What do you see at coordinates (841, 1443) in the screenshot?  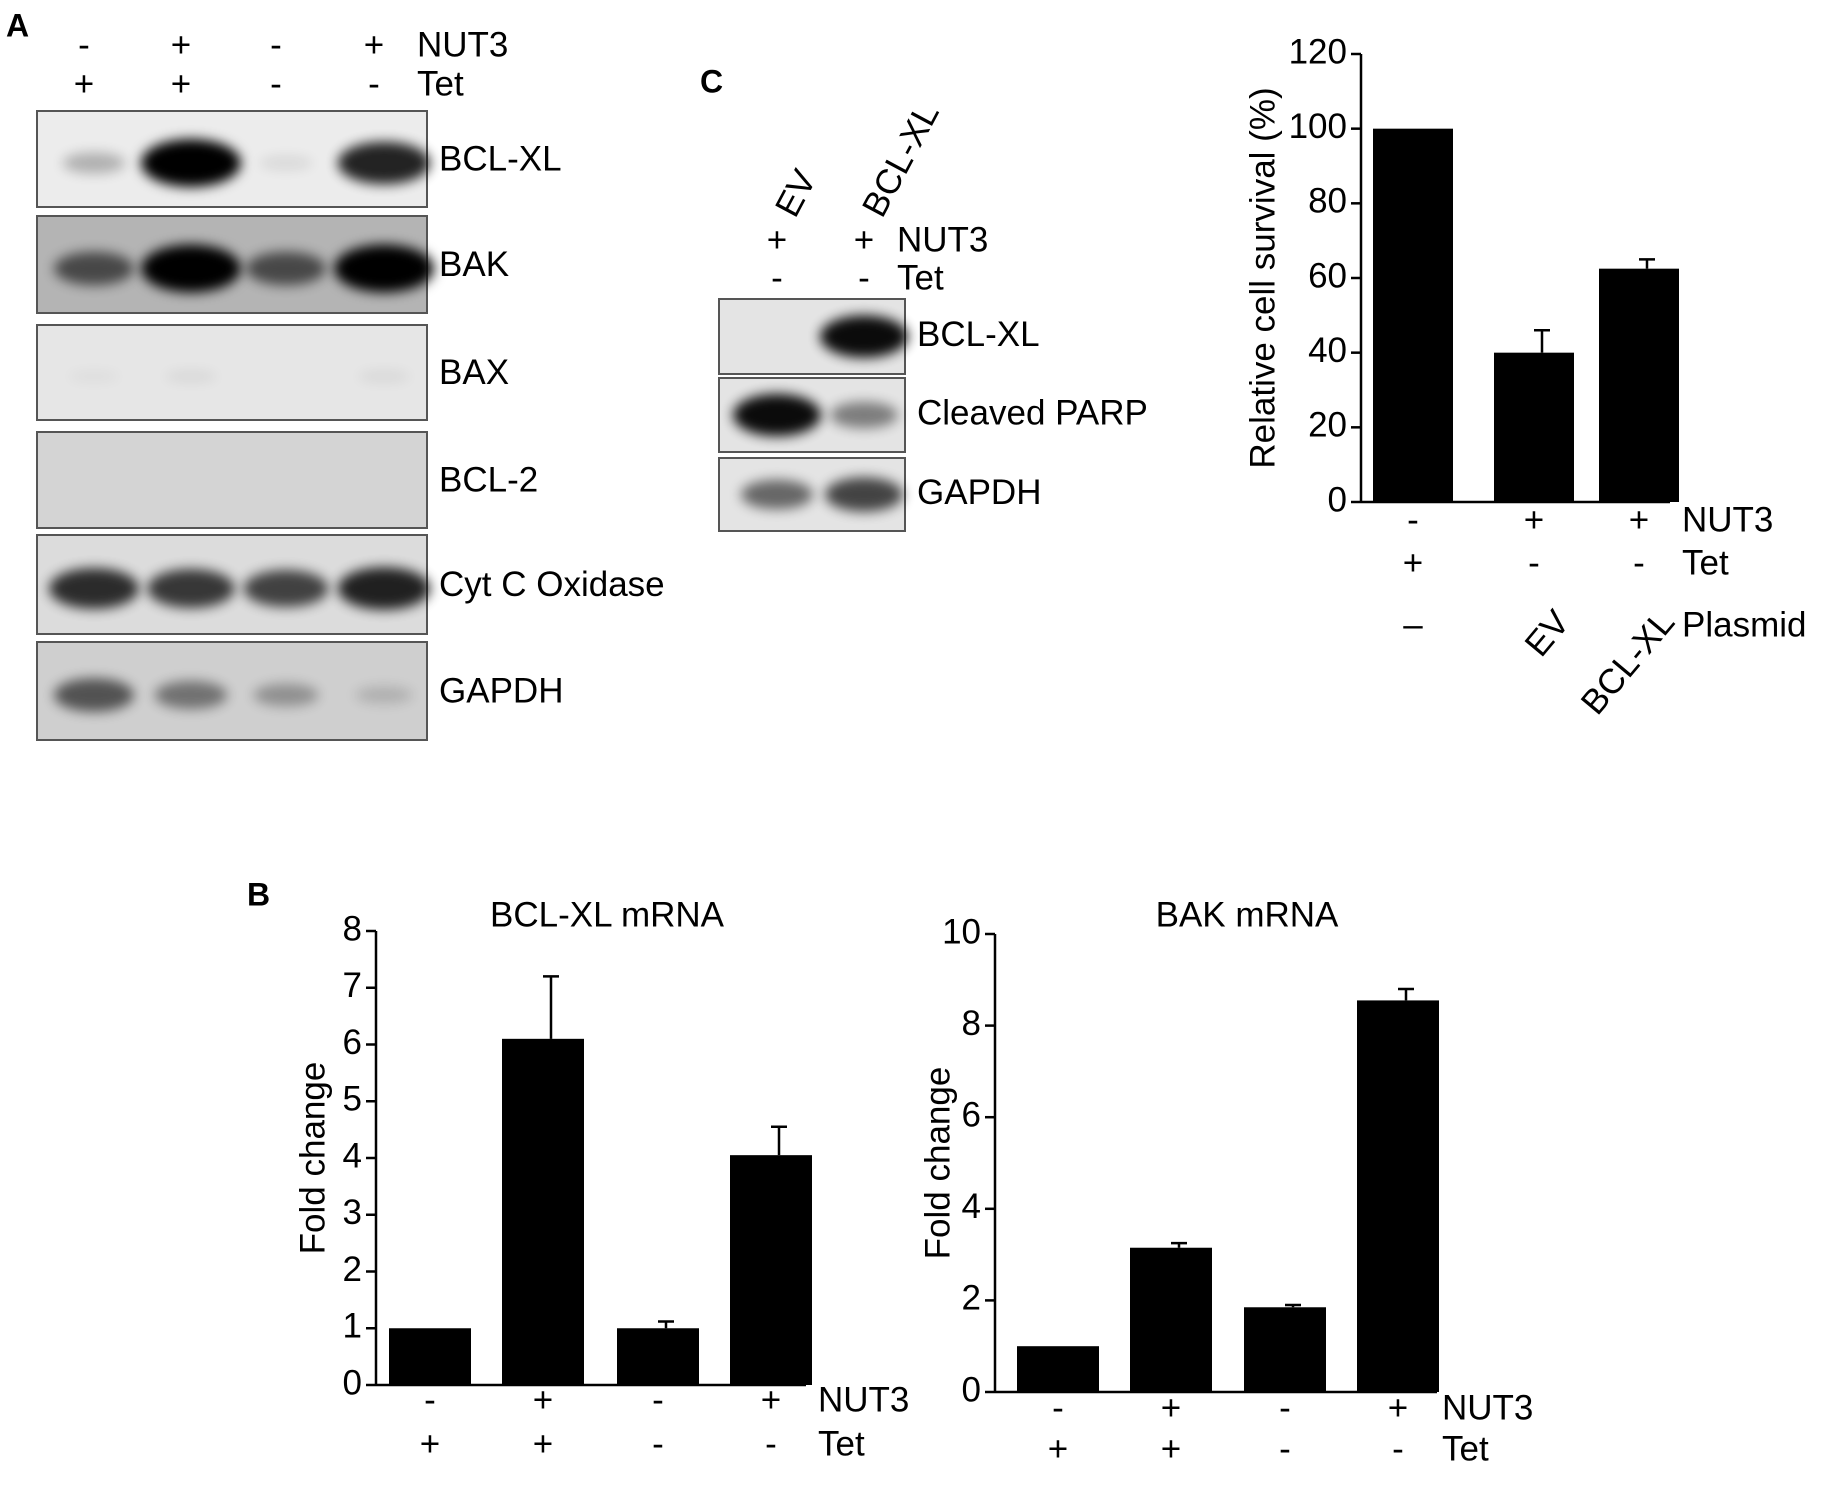 I see `condition-name: Tet` at bounding box center [841, 1443].